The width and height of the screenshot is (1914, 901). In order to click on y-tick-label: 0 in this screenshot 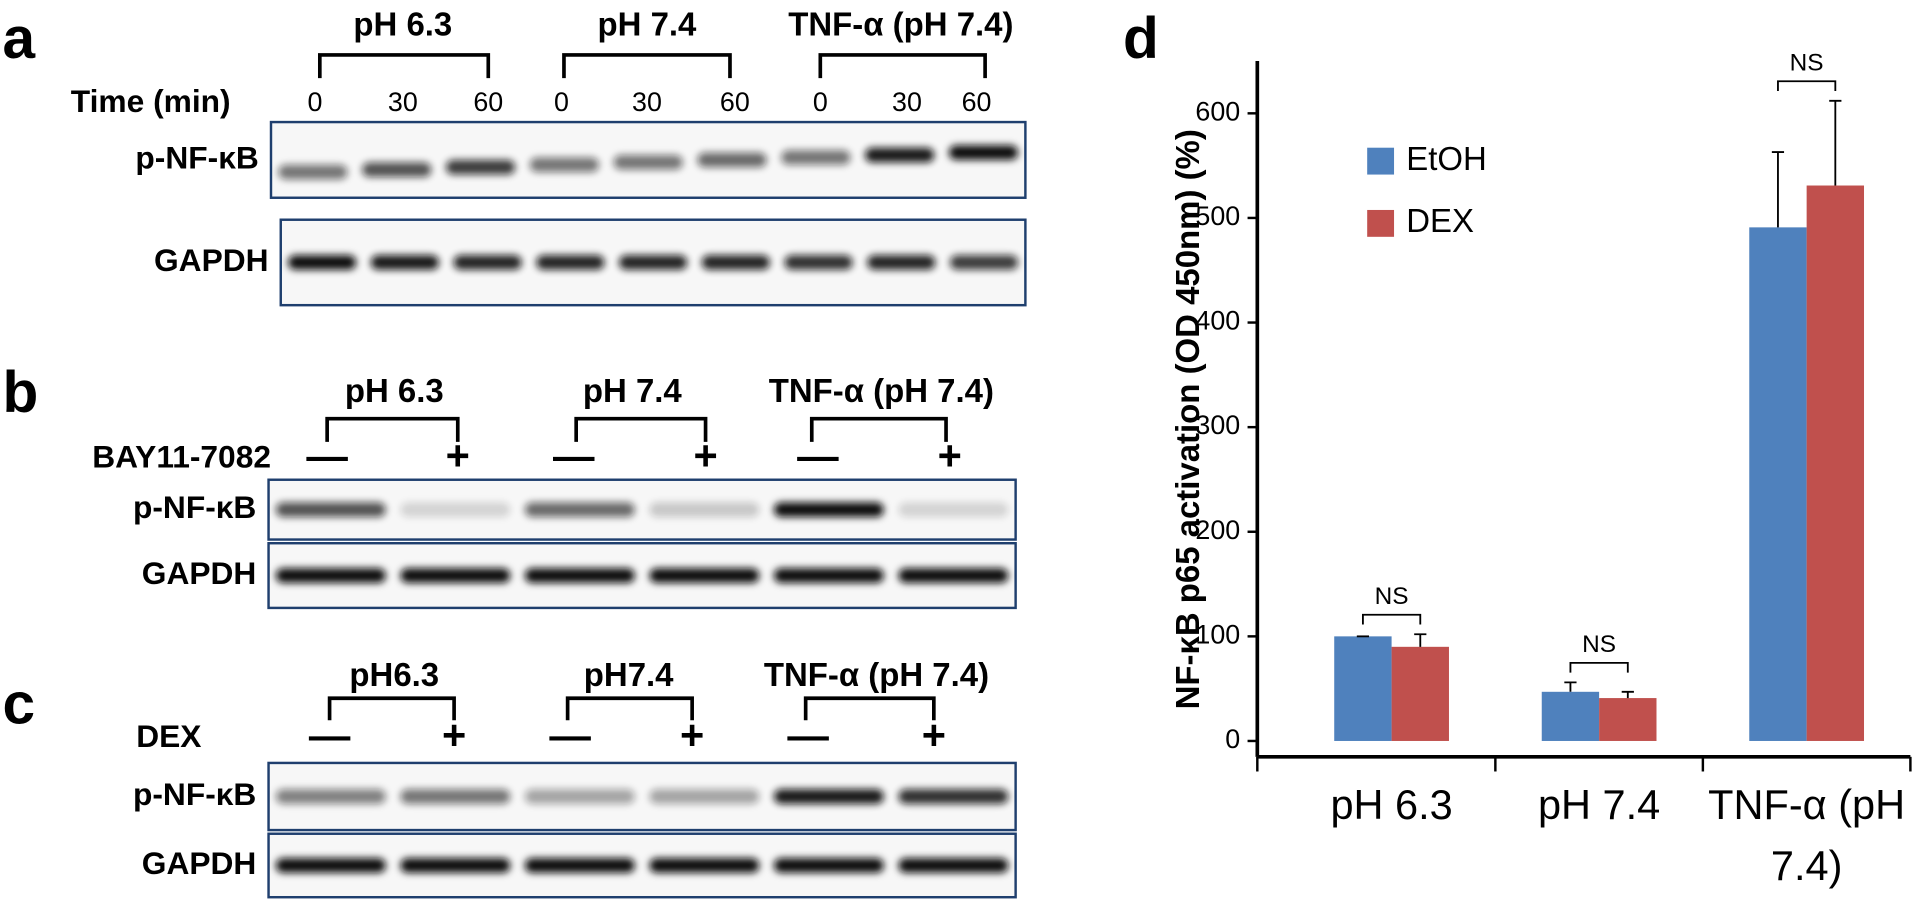, I will do `click(1232, 739)`.